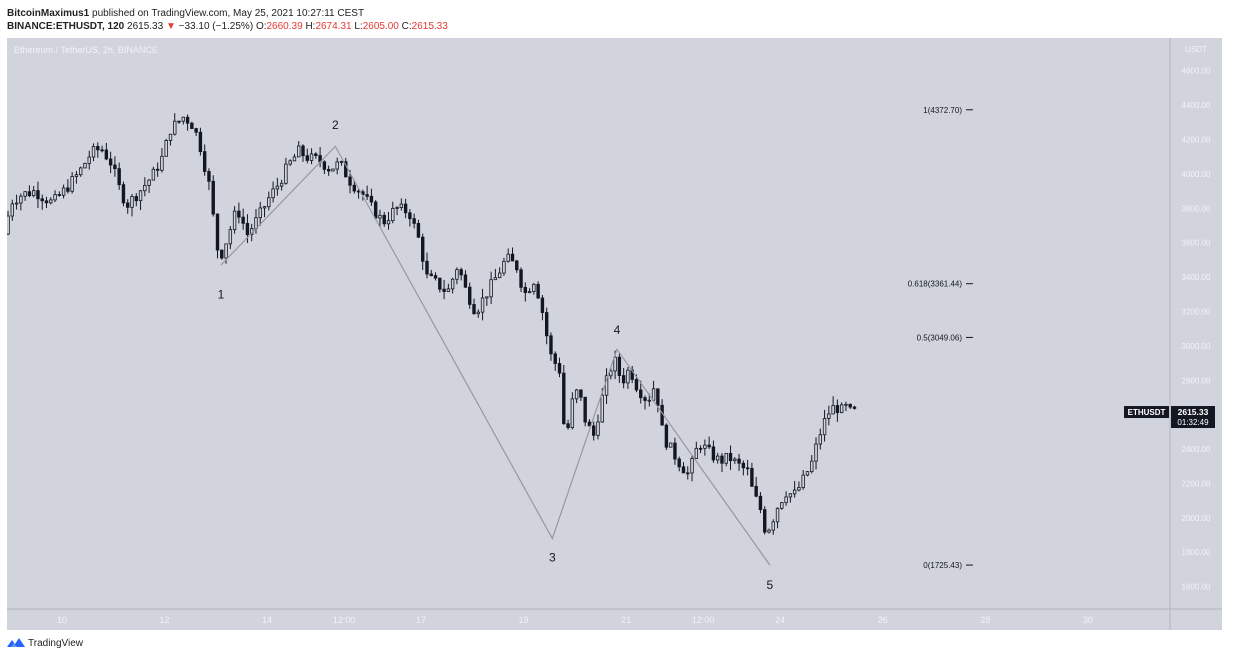 The image size is (1233, 666). What do you see at coordinates (614, 619) in the screenshot?
I see `time-axis` at bounding box center [614, 619].